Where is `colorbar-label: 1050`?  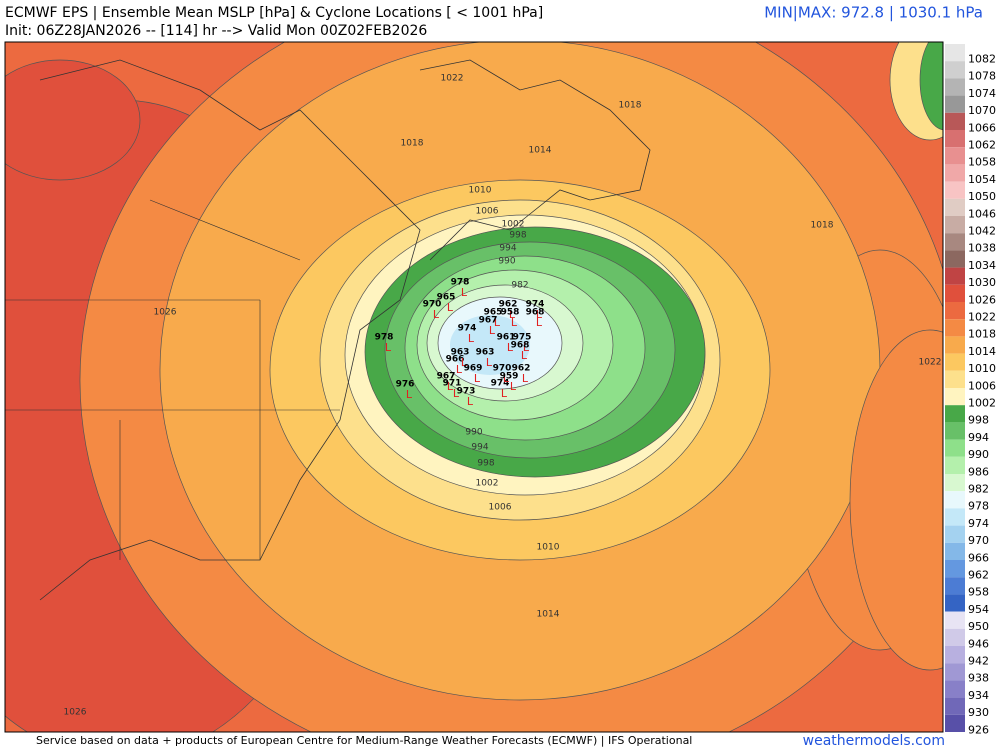
colorbar-label: 1050 is located at coordinates (982, 196).